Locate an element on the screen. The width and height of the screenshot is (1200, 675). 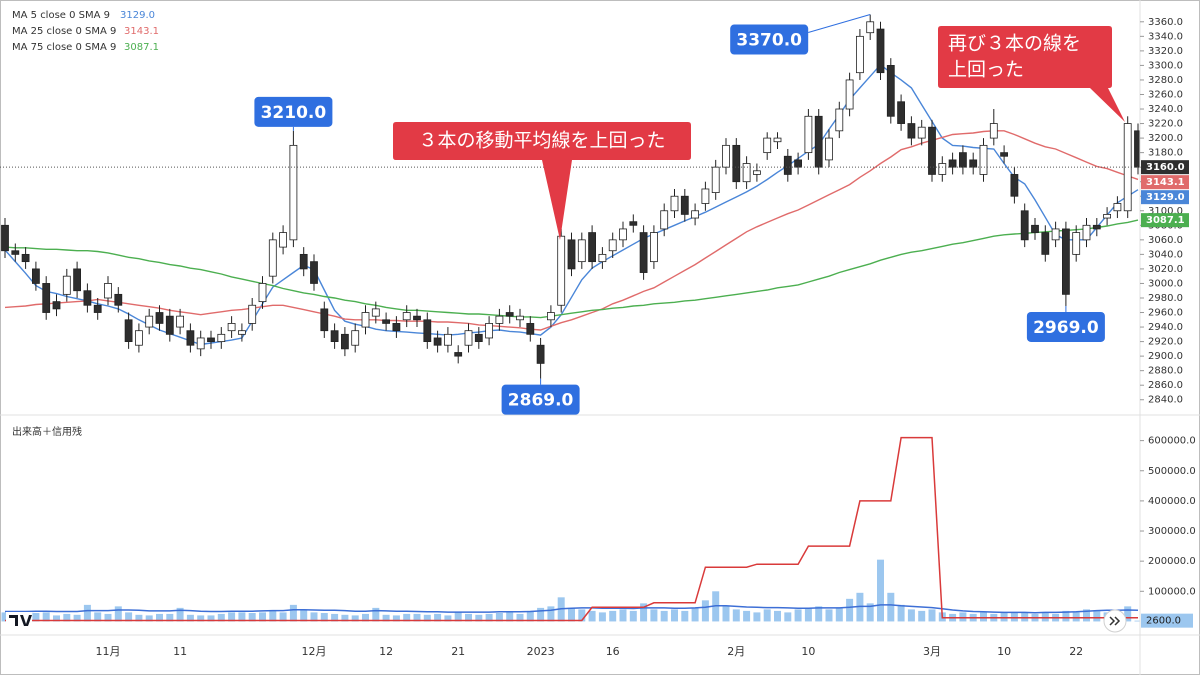
x-tick-label: 12月 is located at coordinates (314, 651).